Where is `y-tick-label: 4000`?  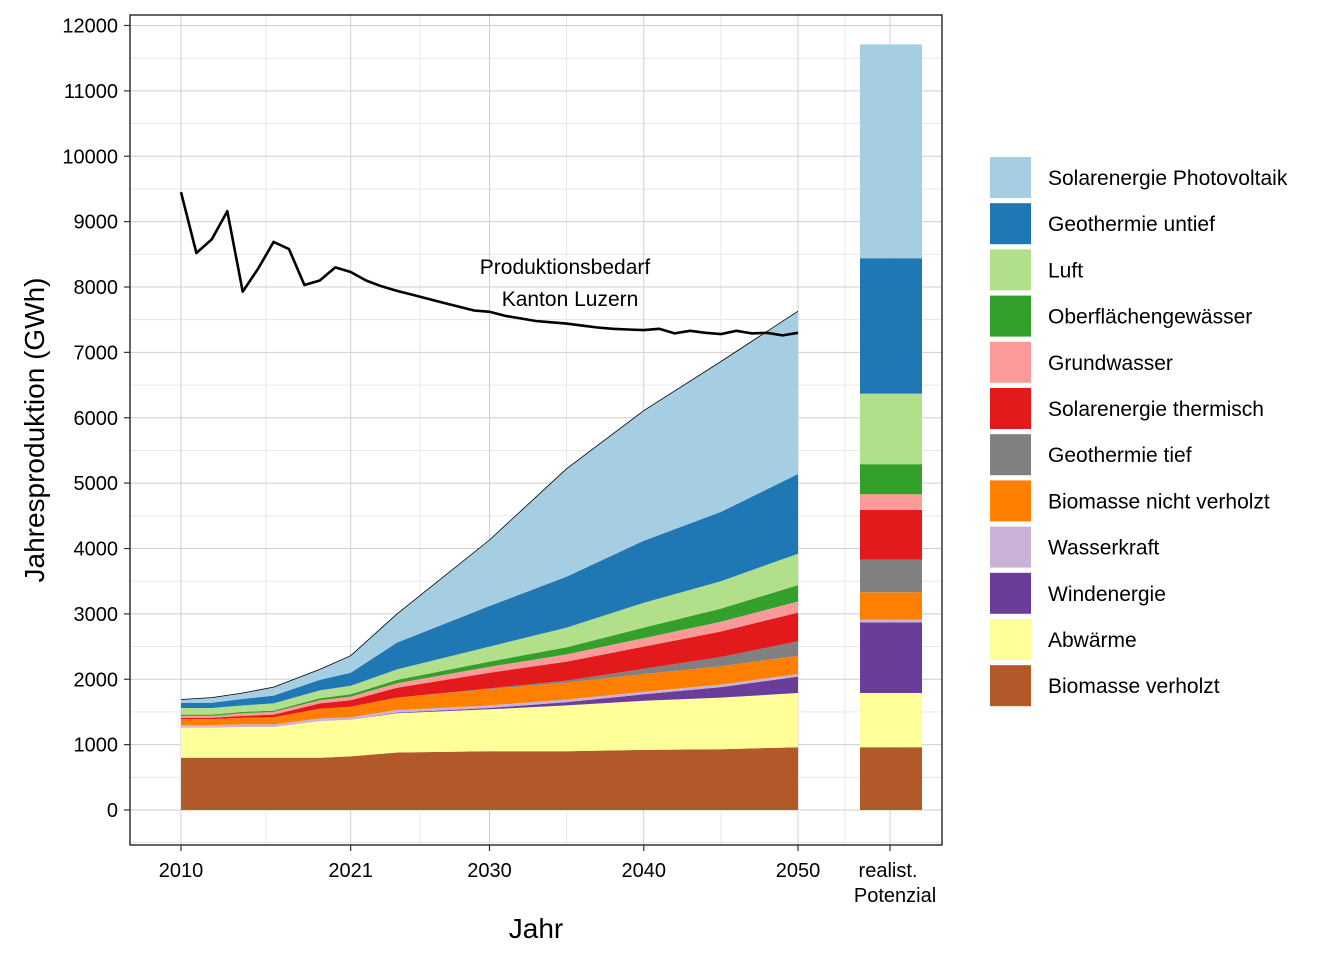 y-tick-label: 4000 is located at coordinates (96, 550).